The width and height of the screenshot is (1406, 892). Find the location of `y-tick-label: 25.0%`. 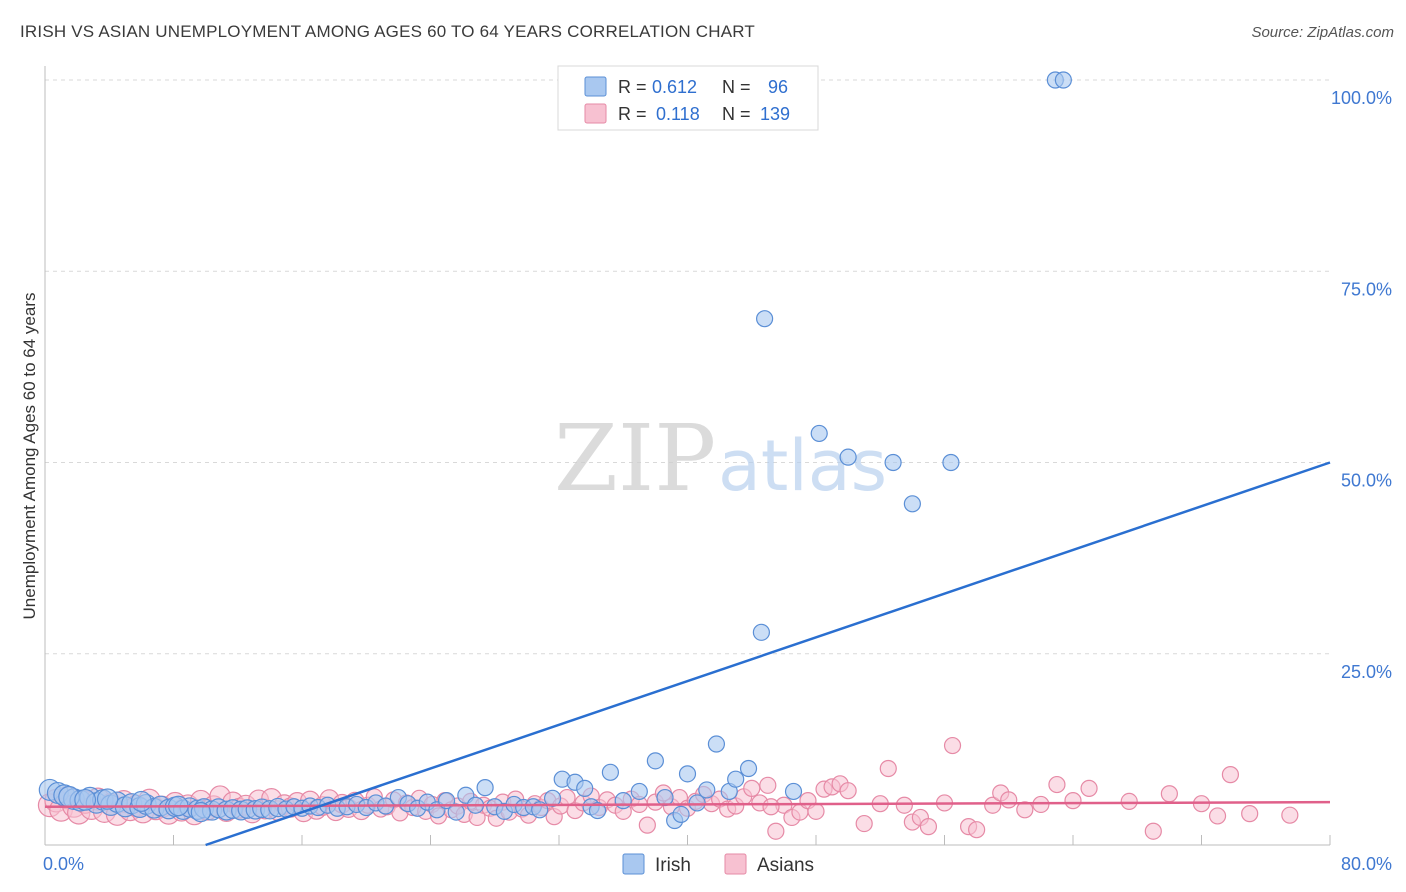

y-tick-label: 25.0% is located at coordinates (1366, 672).